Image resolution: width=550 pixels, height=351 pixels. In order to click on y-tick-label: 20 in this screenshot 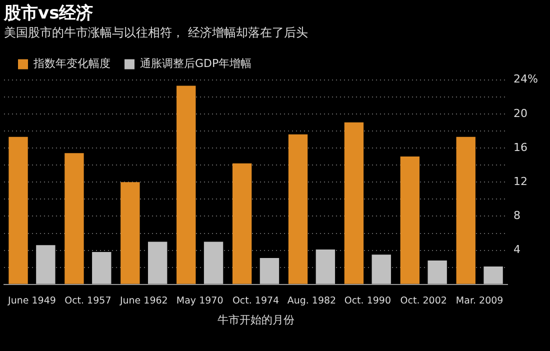, I will do `click(521, 113)`.